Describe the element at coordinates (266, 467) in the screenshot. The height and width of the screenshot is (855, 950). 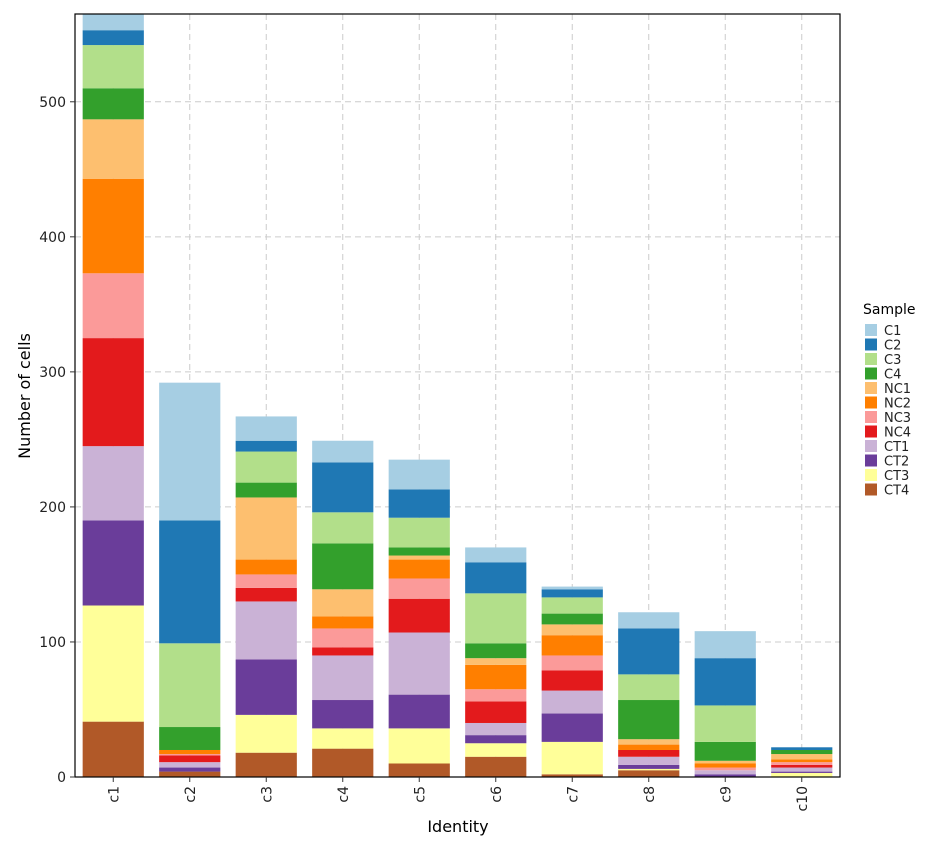
I see `bar-c3-C3` at that location.